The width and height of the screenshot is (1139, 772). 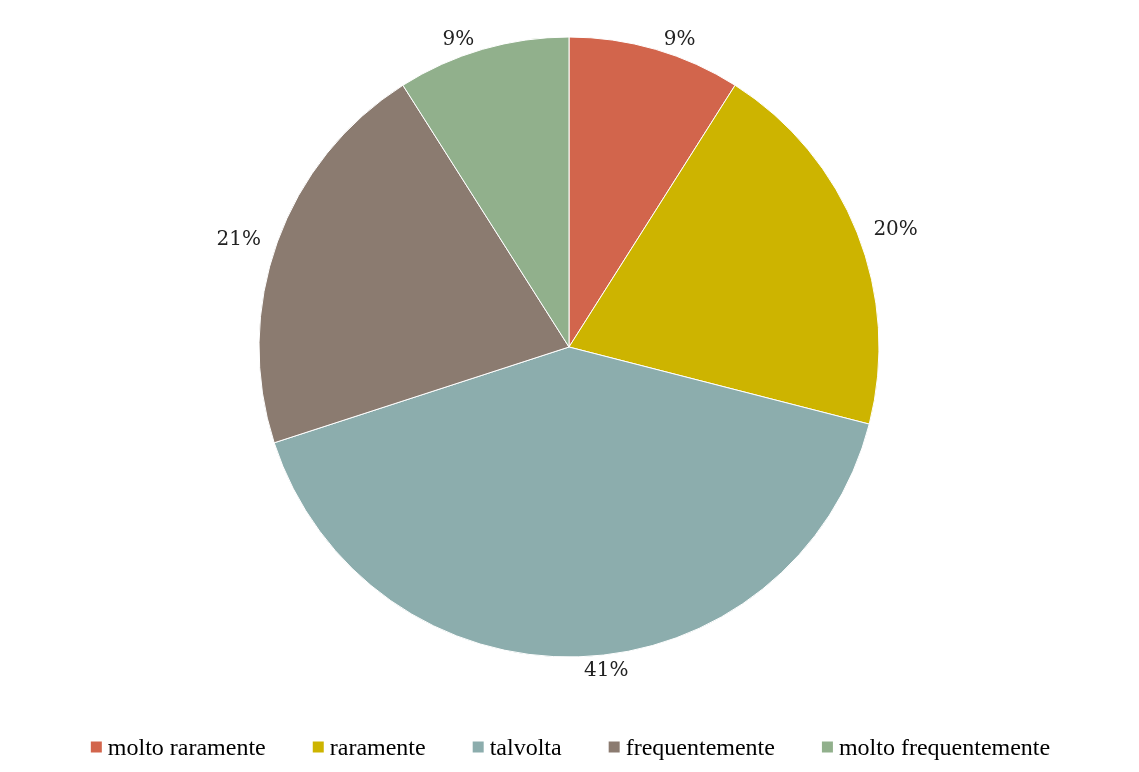 What do you see at coordinates (606, 668) in the screenshot?
I see `data-label: 41%` at bounding box center [606, 668].